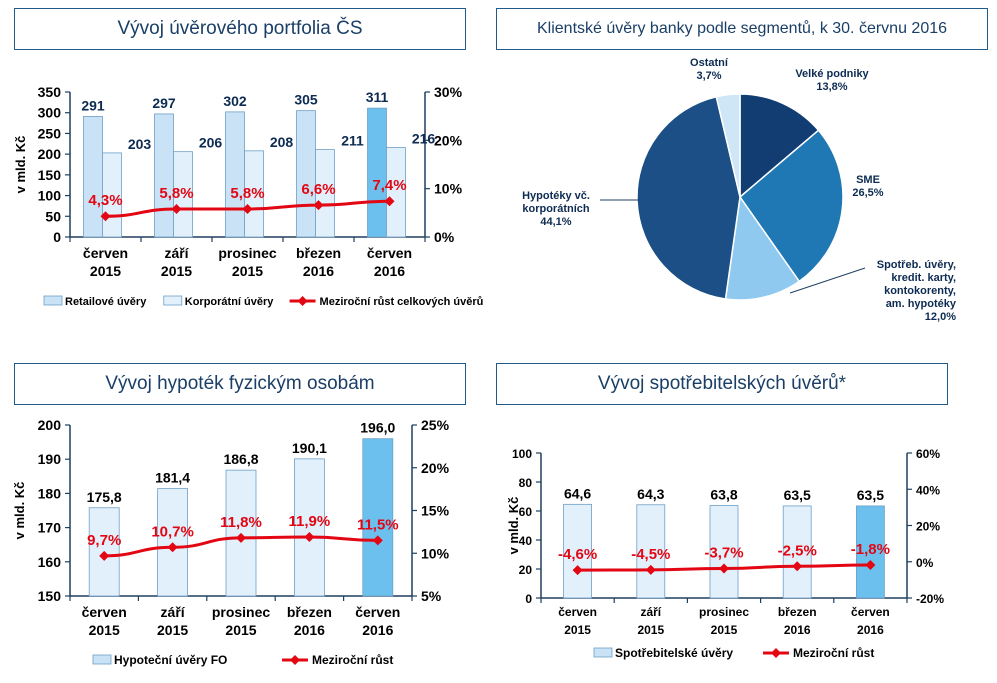 The width and height of the screenshot is (997, 683). What do you see at coordinates (104, 497) in the screenshot?
I see `chart3-bar-label: 175,8` at bounding box center [104, 497].